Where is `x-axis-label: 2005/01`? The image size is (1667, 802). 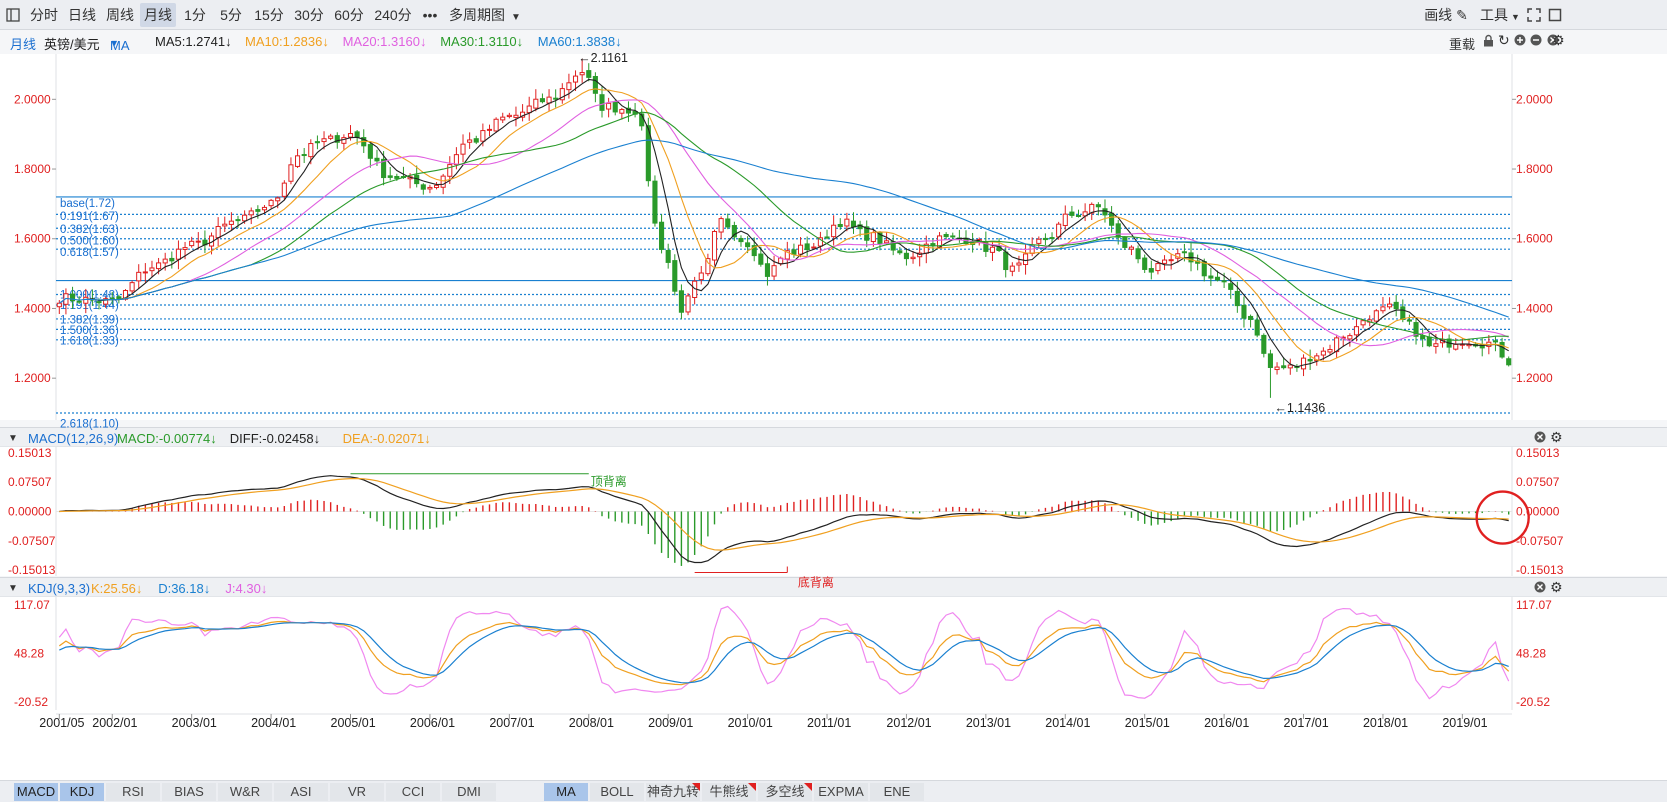
x-axis-label: 2005/01 is located at coordinates (353, 723).